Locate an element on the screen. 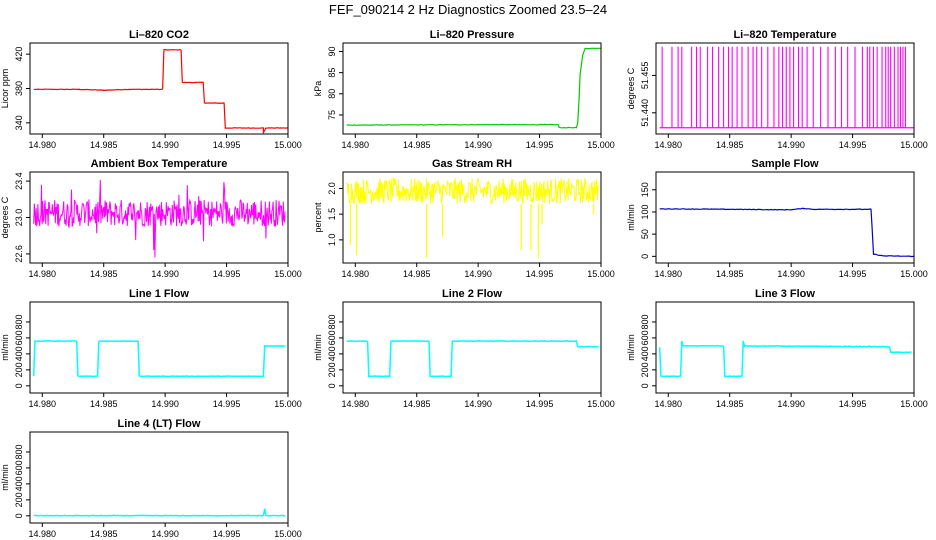 The width and height of the screenshot is (936, 540). chart-title: Gas Stream RH is located at coordinates (472, 164).